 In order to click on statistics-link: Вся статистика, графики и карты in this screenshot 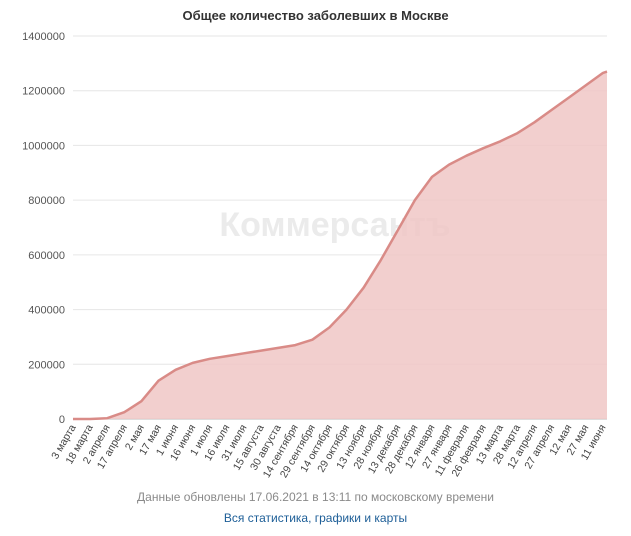, I will do `click(315, 518)`.